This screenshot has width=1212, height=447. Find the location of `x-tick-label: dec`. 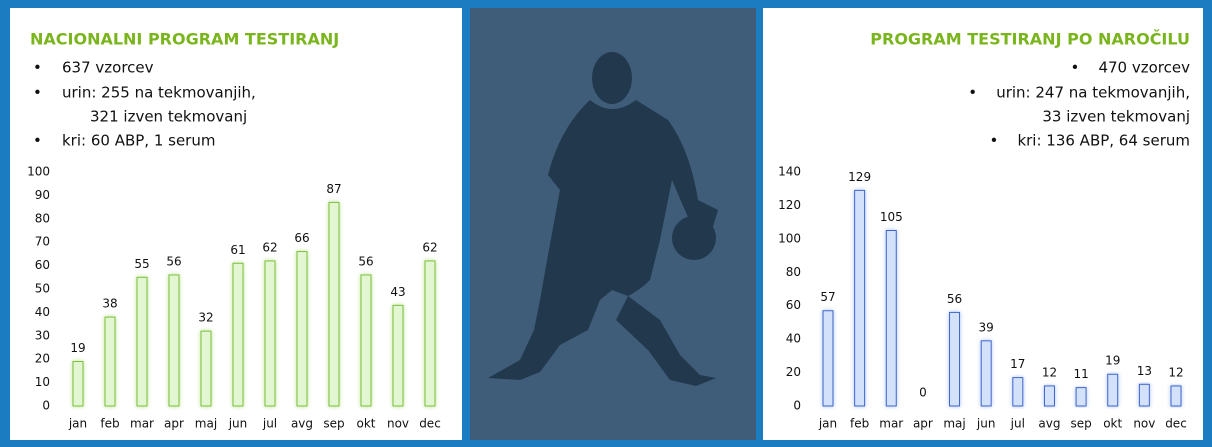

x-tick-label: dec is located at coordinates (430, 424).